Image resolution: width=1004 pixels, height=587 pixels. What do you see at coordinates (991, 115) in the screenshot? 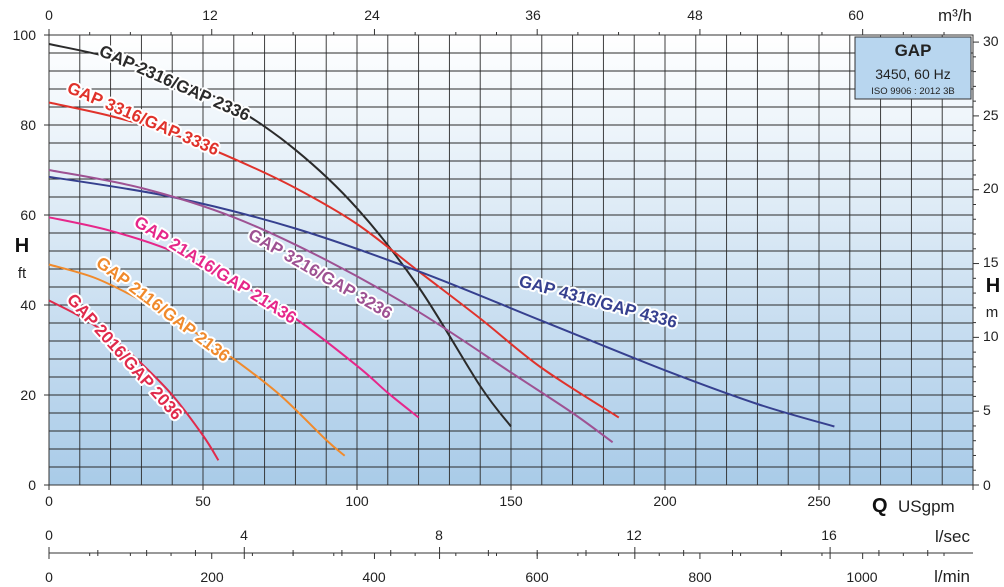
I see `right-tick-label: 25` at bounding box center [991, 115].